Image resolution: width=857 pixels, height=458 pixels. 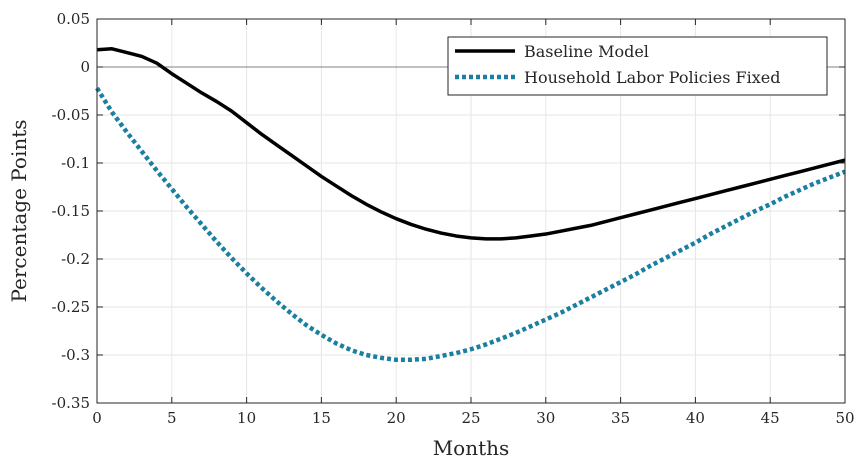 I want to click on y-tick-label-7: -0.3, so click(x=75, y=355).